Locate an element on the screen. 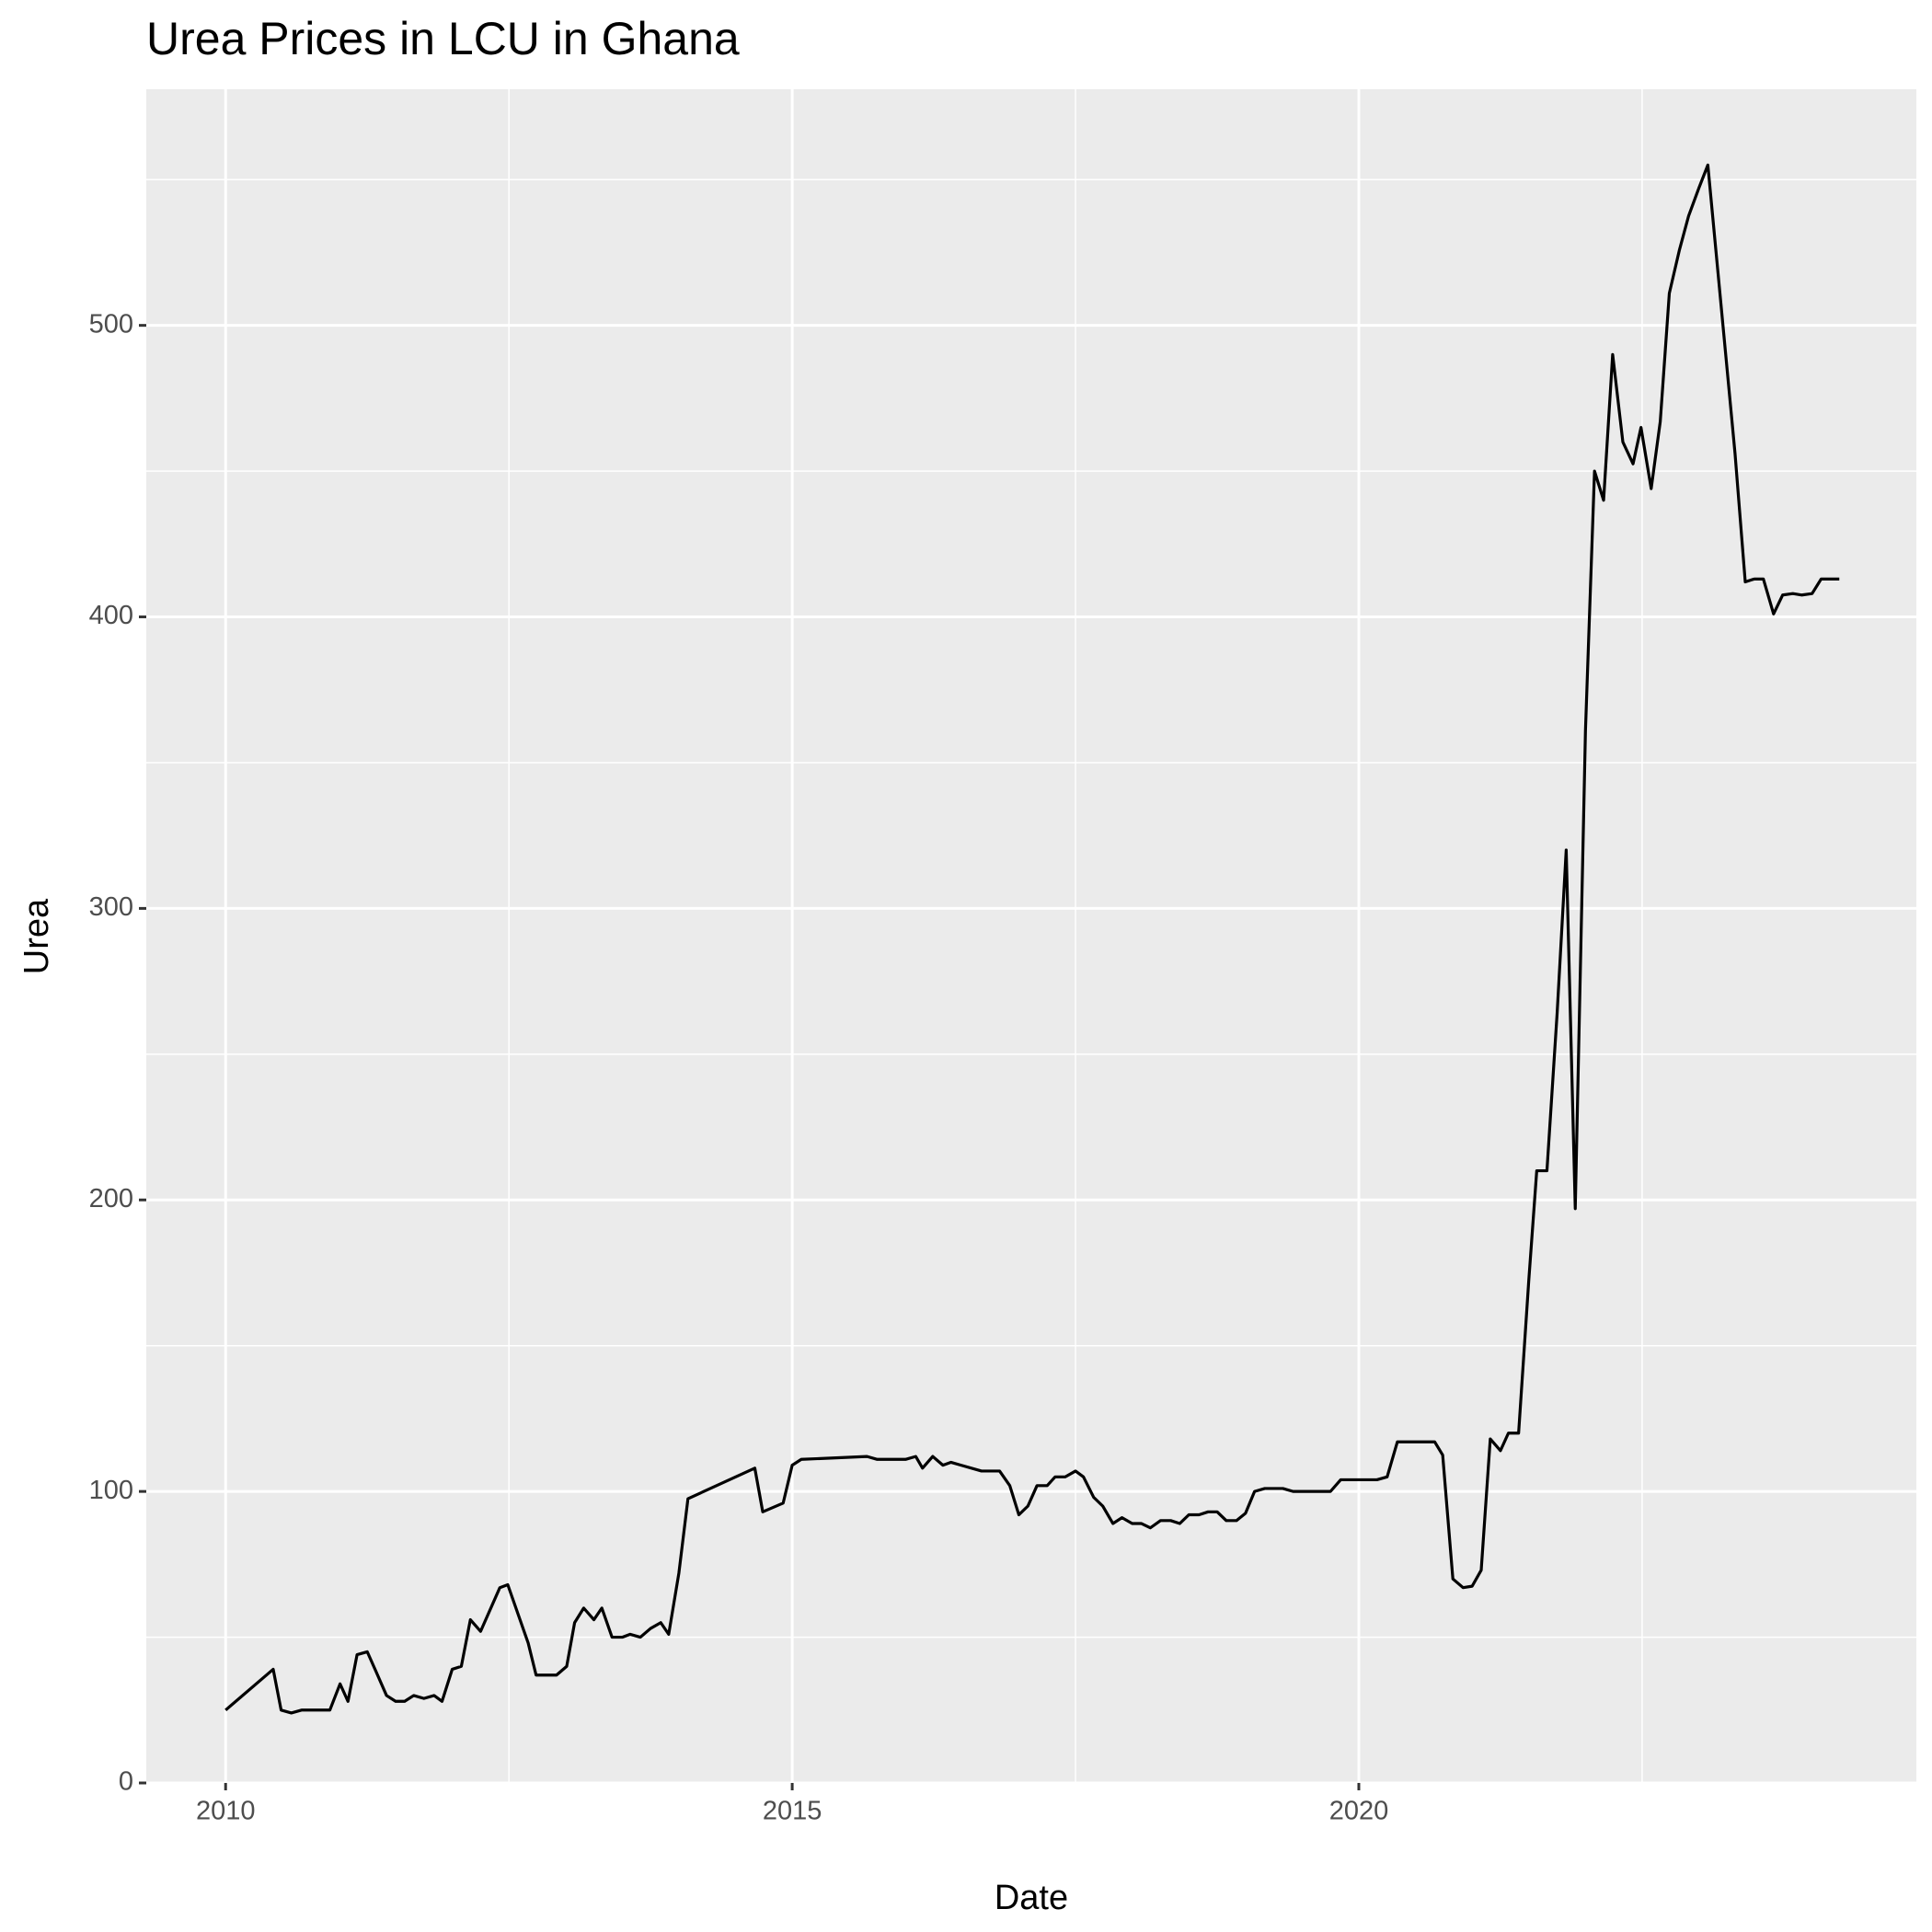 Image resolution: width=1932 pixels, height=1932 pixels. y-tick-label: 500 is located at coordinates (111, 324).